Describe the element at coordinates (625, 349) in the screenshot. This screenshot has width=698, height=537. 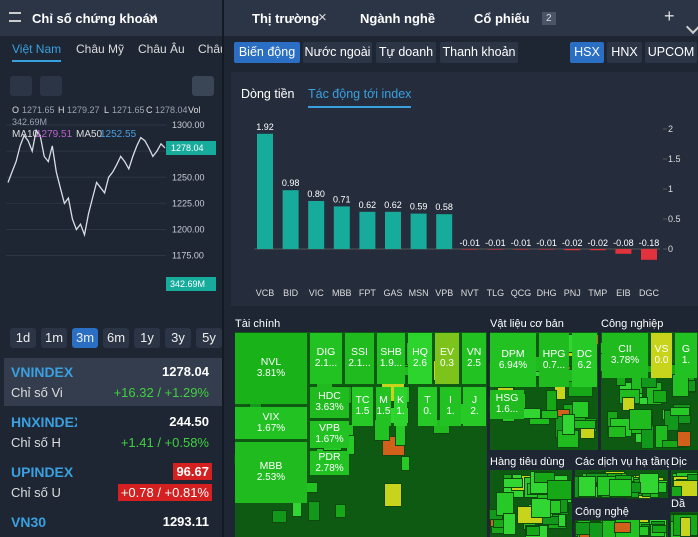
I see `stock-label: CII` at that location.